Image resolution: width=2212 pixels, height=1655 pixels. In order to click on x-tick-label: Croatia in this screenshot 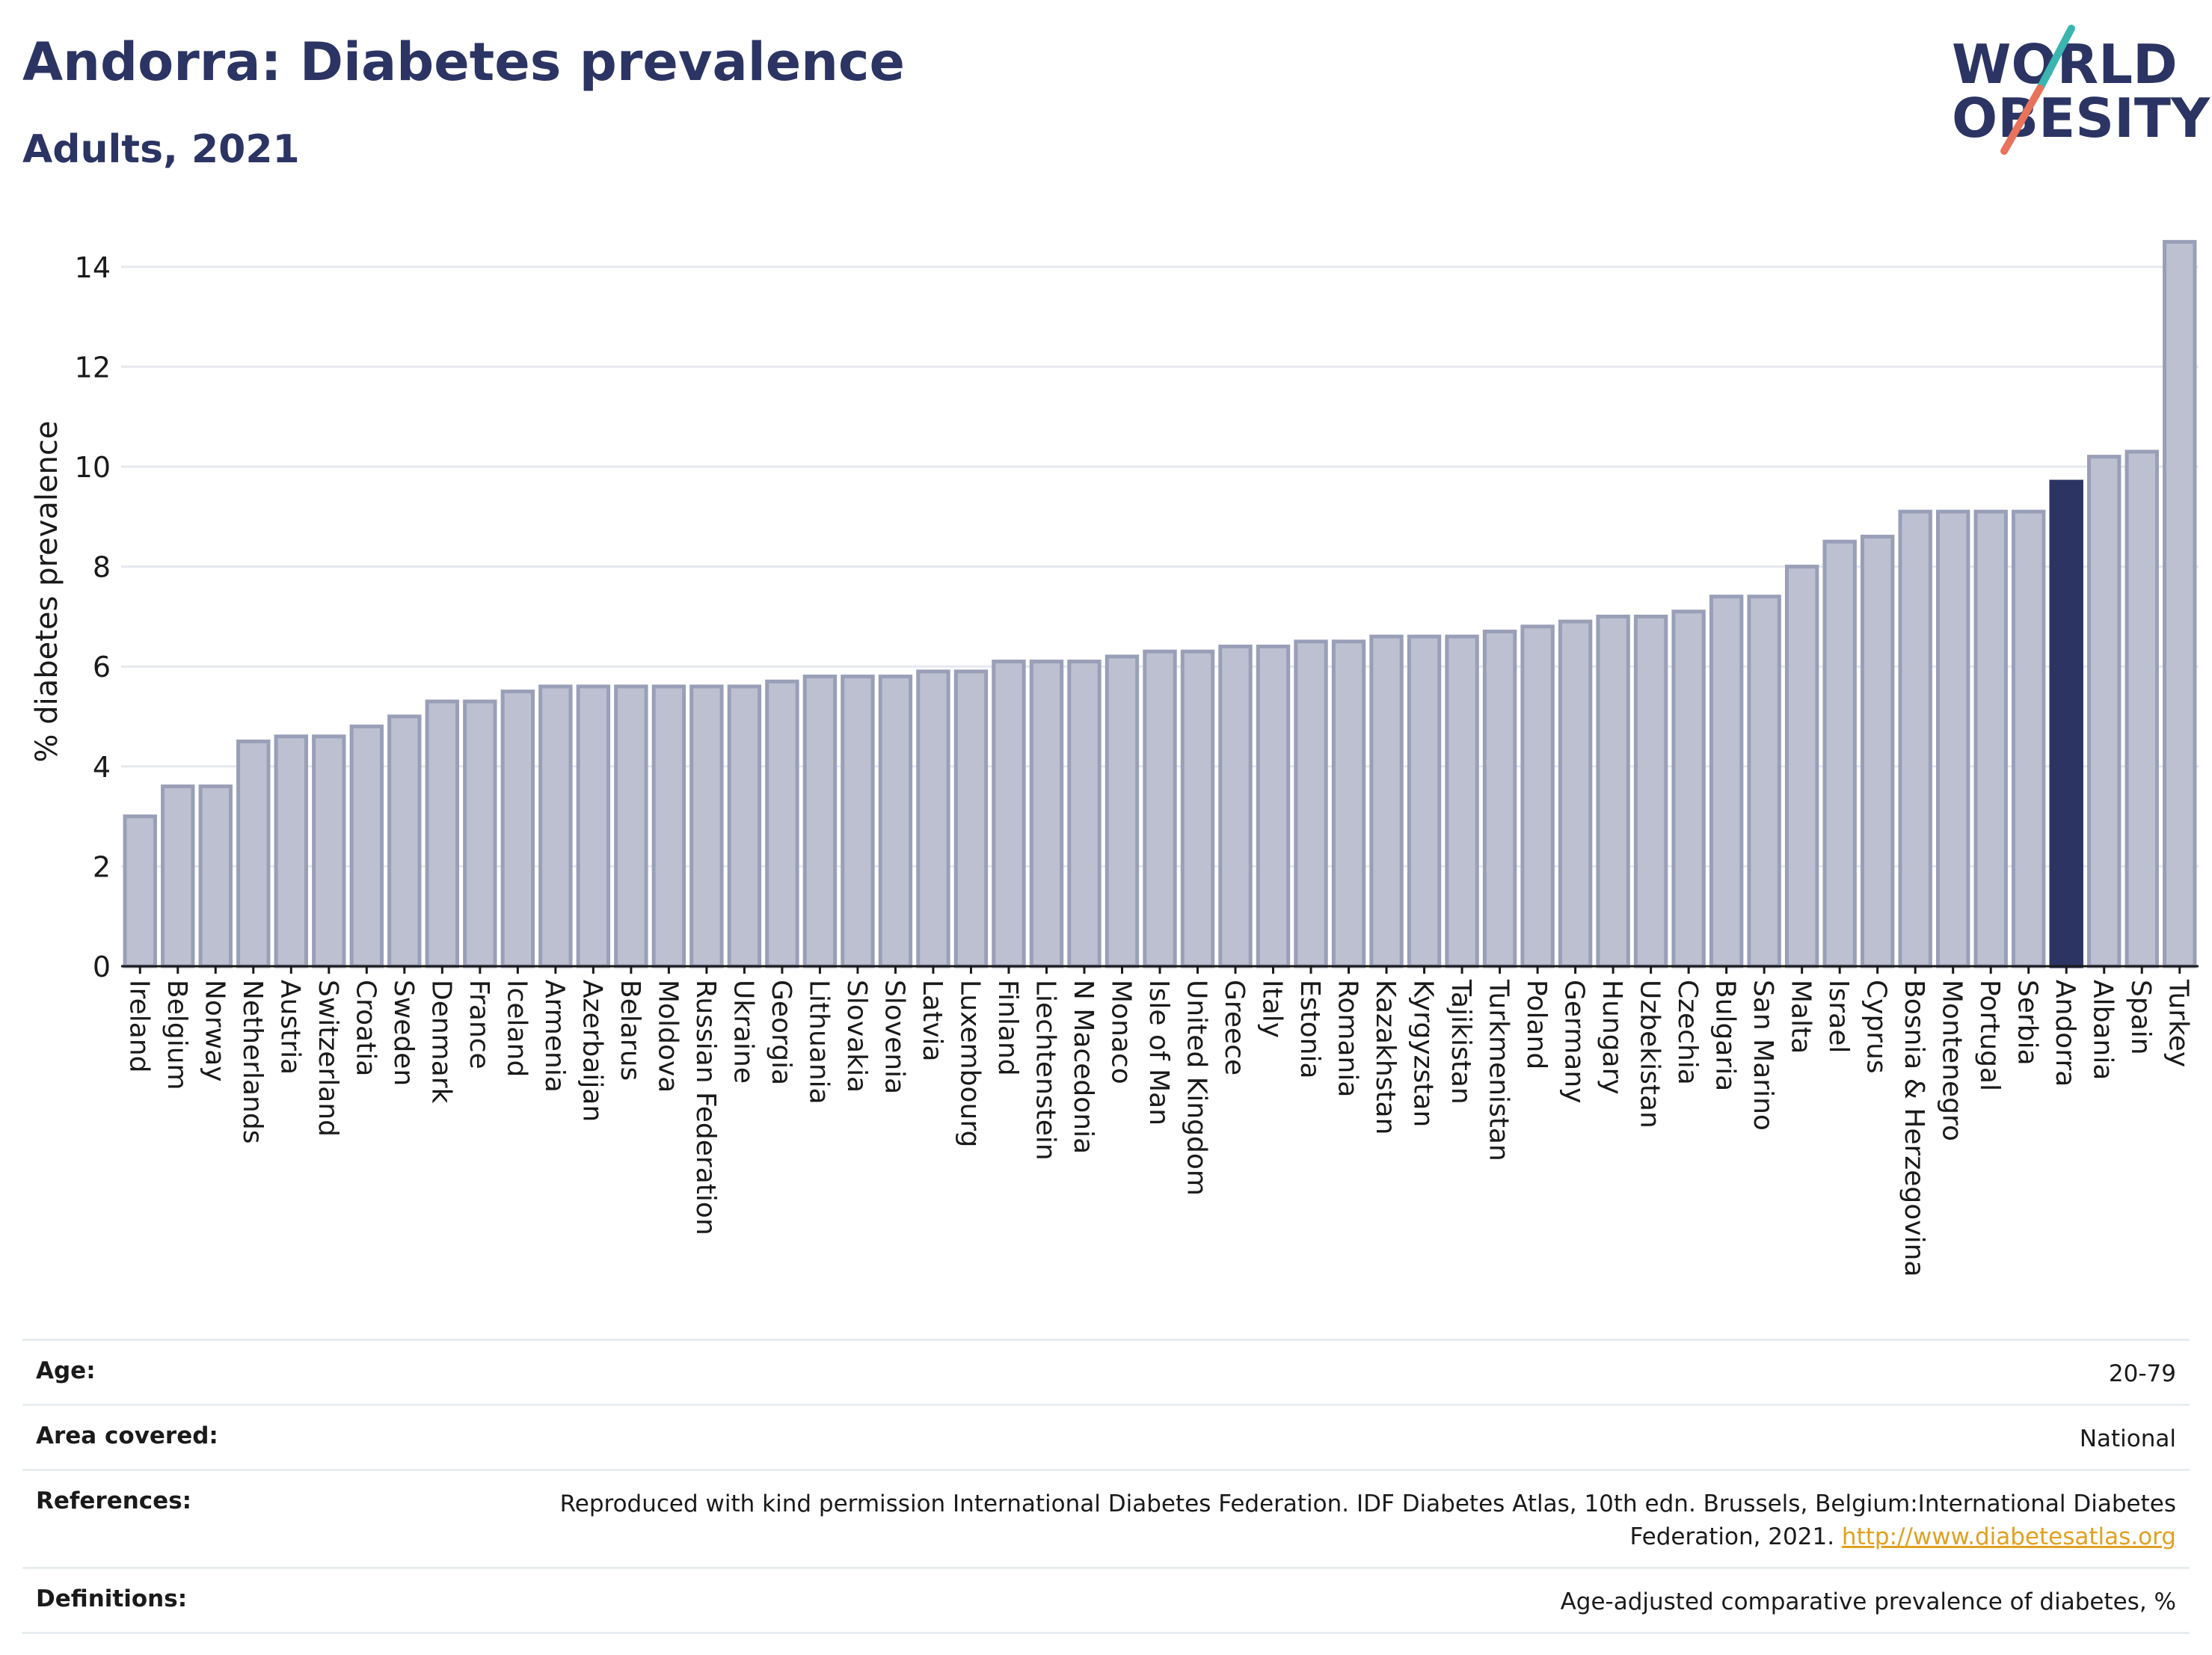, I will do `click(365, 1028)`.